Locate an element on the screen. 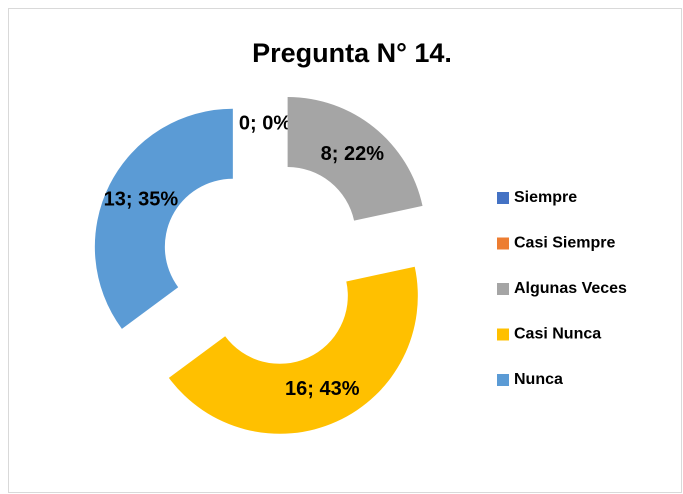  data-label: 16; 43% is located at coordinates (322, 389).